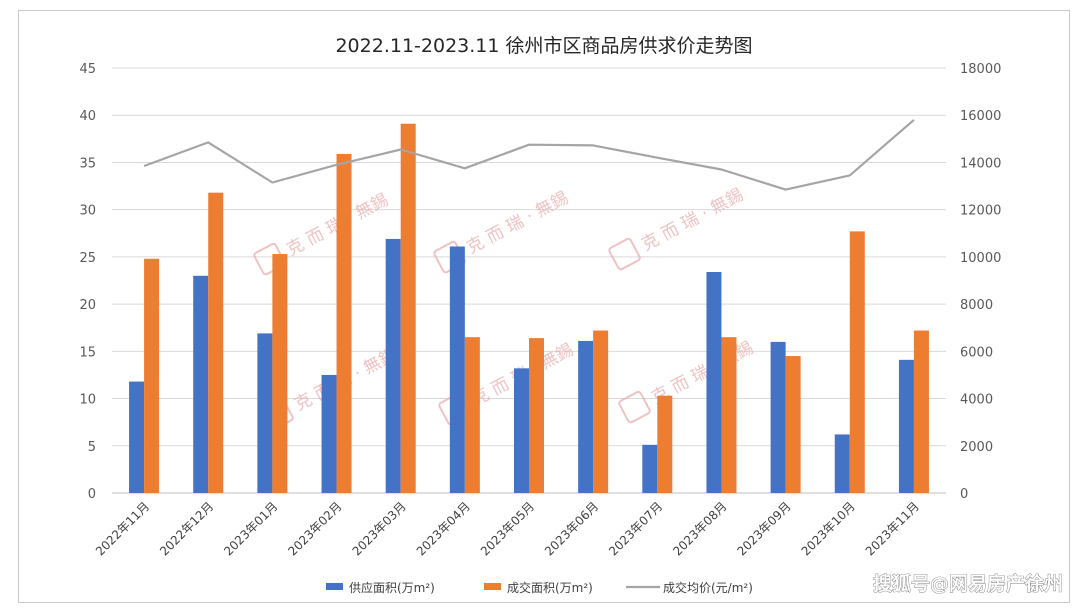 The height and width of the screenshot is (608, 1080). I want to click on chart-title: 2022.11-2023.11 徐州市区商品房供求价走势图, so click(543, 46).